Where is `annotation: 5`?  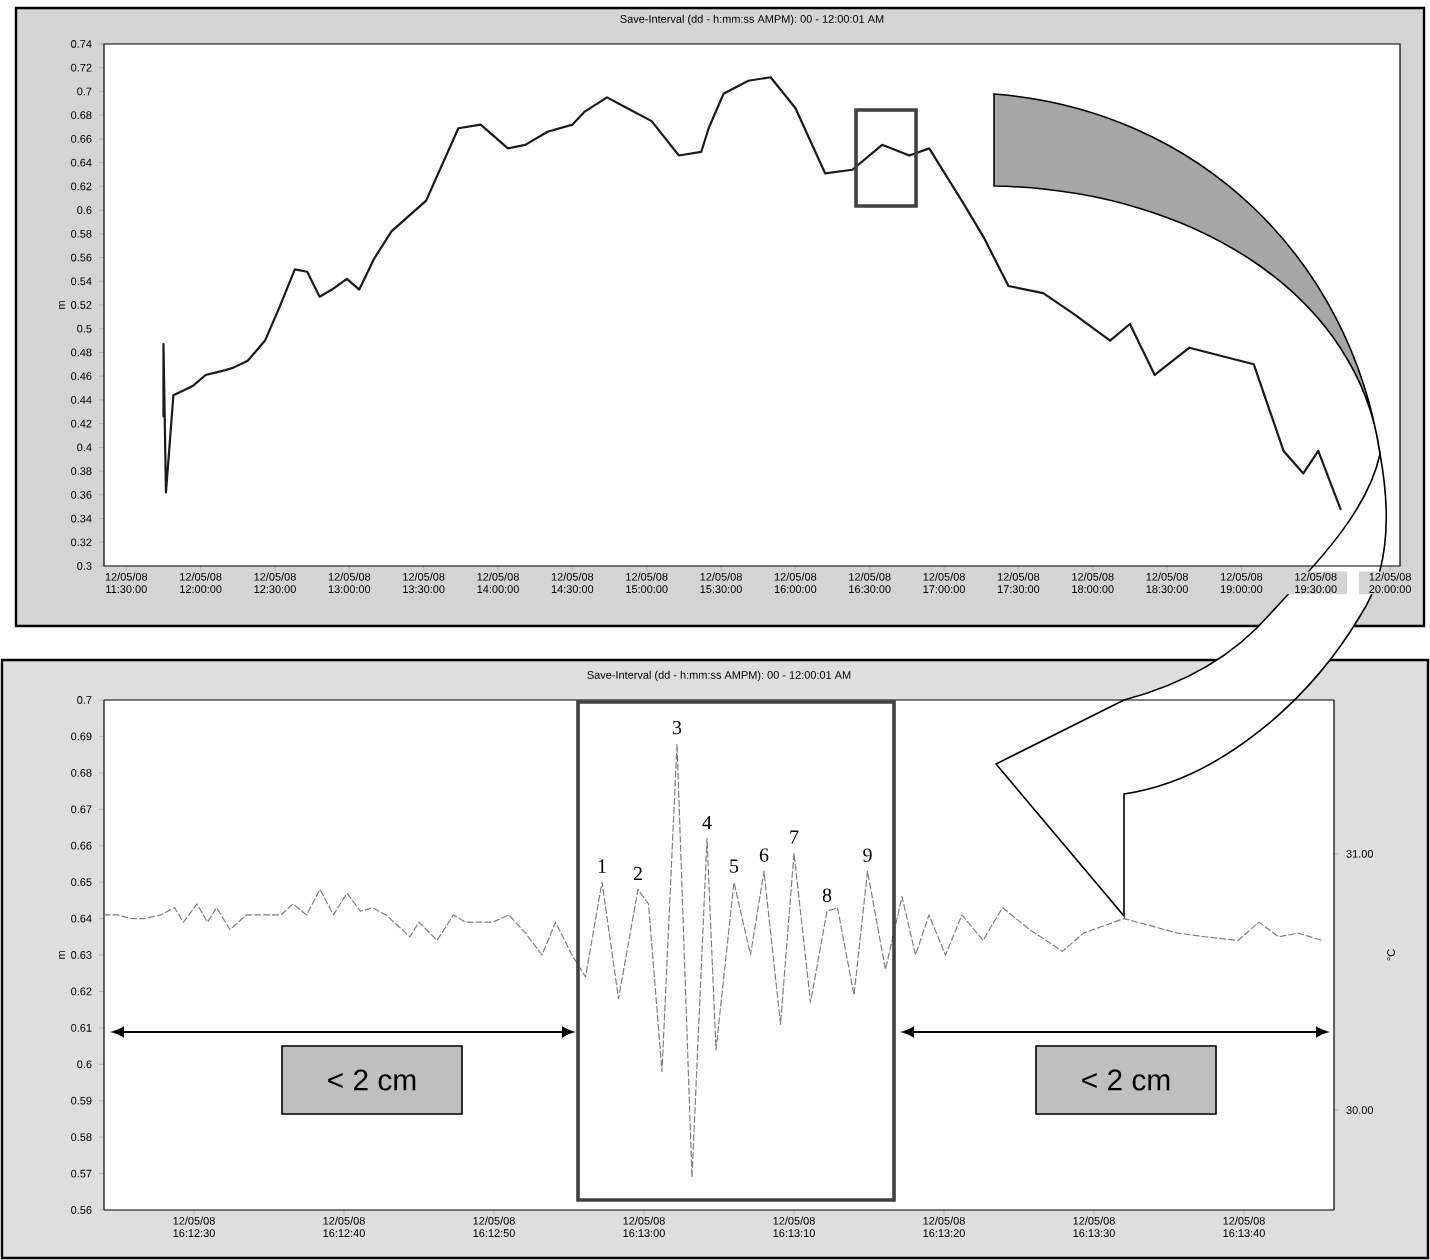
annotation: 5 is located at coordinates (734, 866).